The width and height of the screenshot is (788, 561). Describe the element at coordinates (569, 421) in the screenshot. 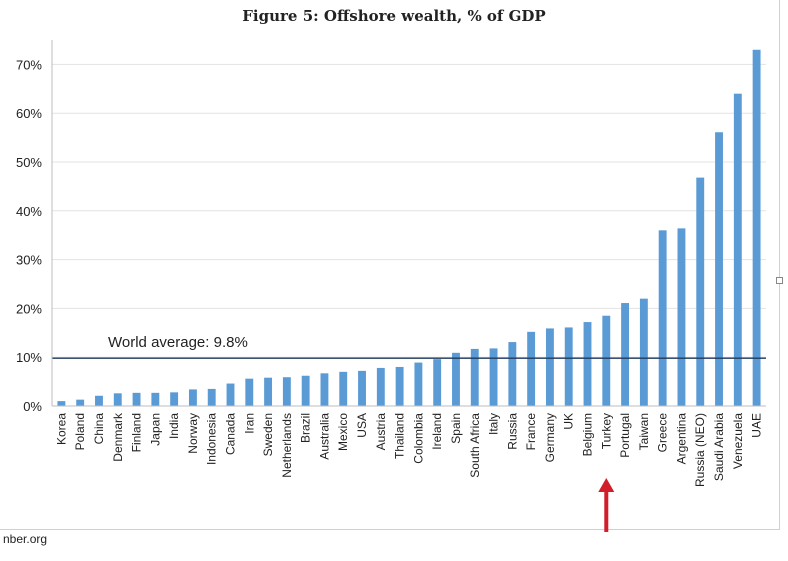

I see `x-tick-label: UK` at that location.